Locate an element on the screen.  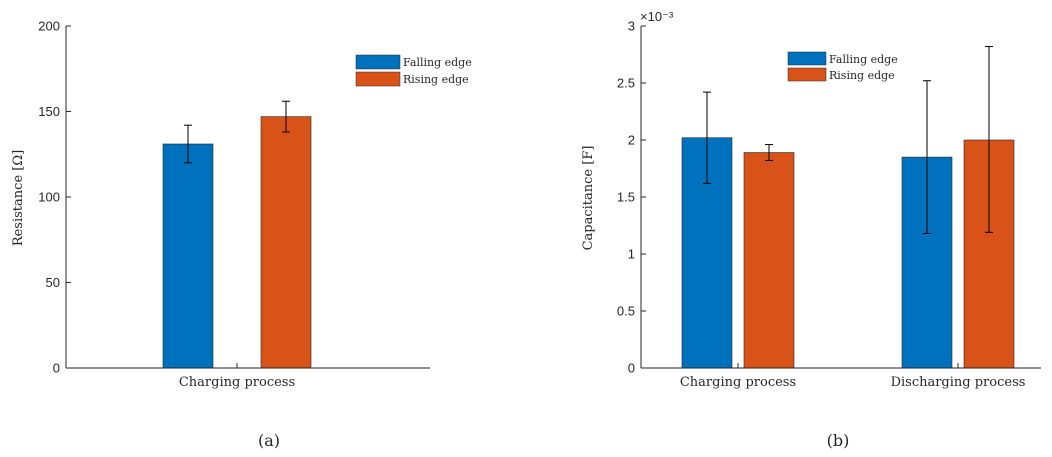
caption-a: (a) is located at coordinates (269, 440).